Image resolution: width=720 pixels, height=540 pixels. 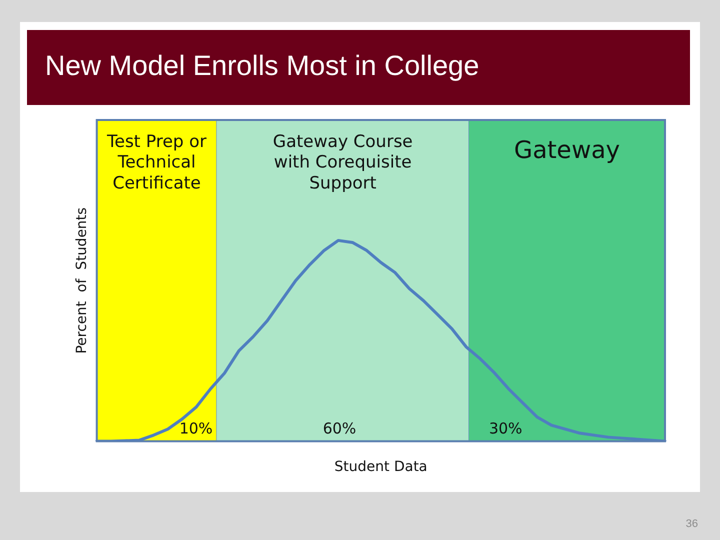 What do you see at coordinates (339, 429) in the screenshot?
I see `annotation: 60%` at bounding box center [339, 429].